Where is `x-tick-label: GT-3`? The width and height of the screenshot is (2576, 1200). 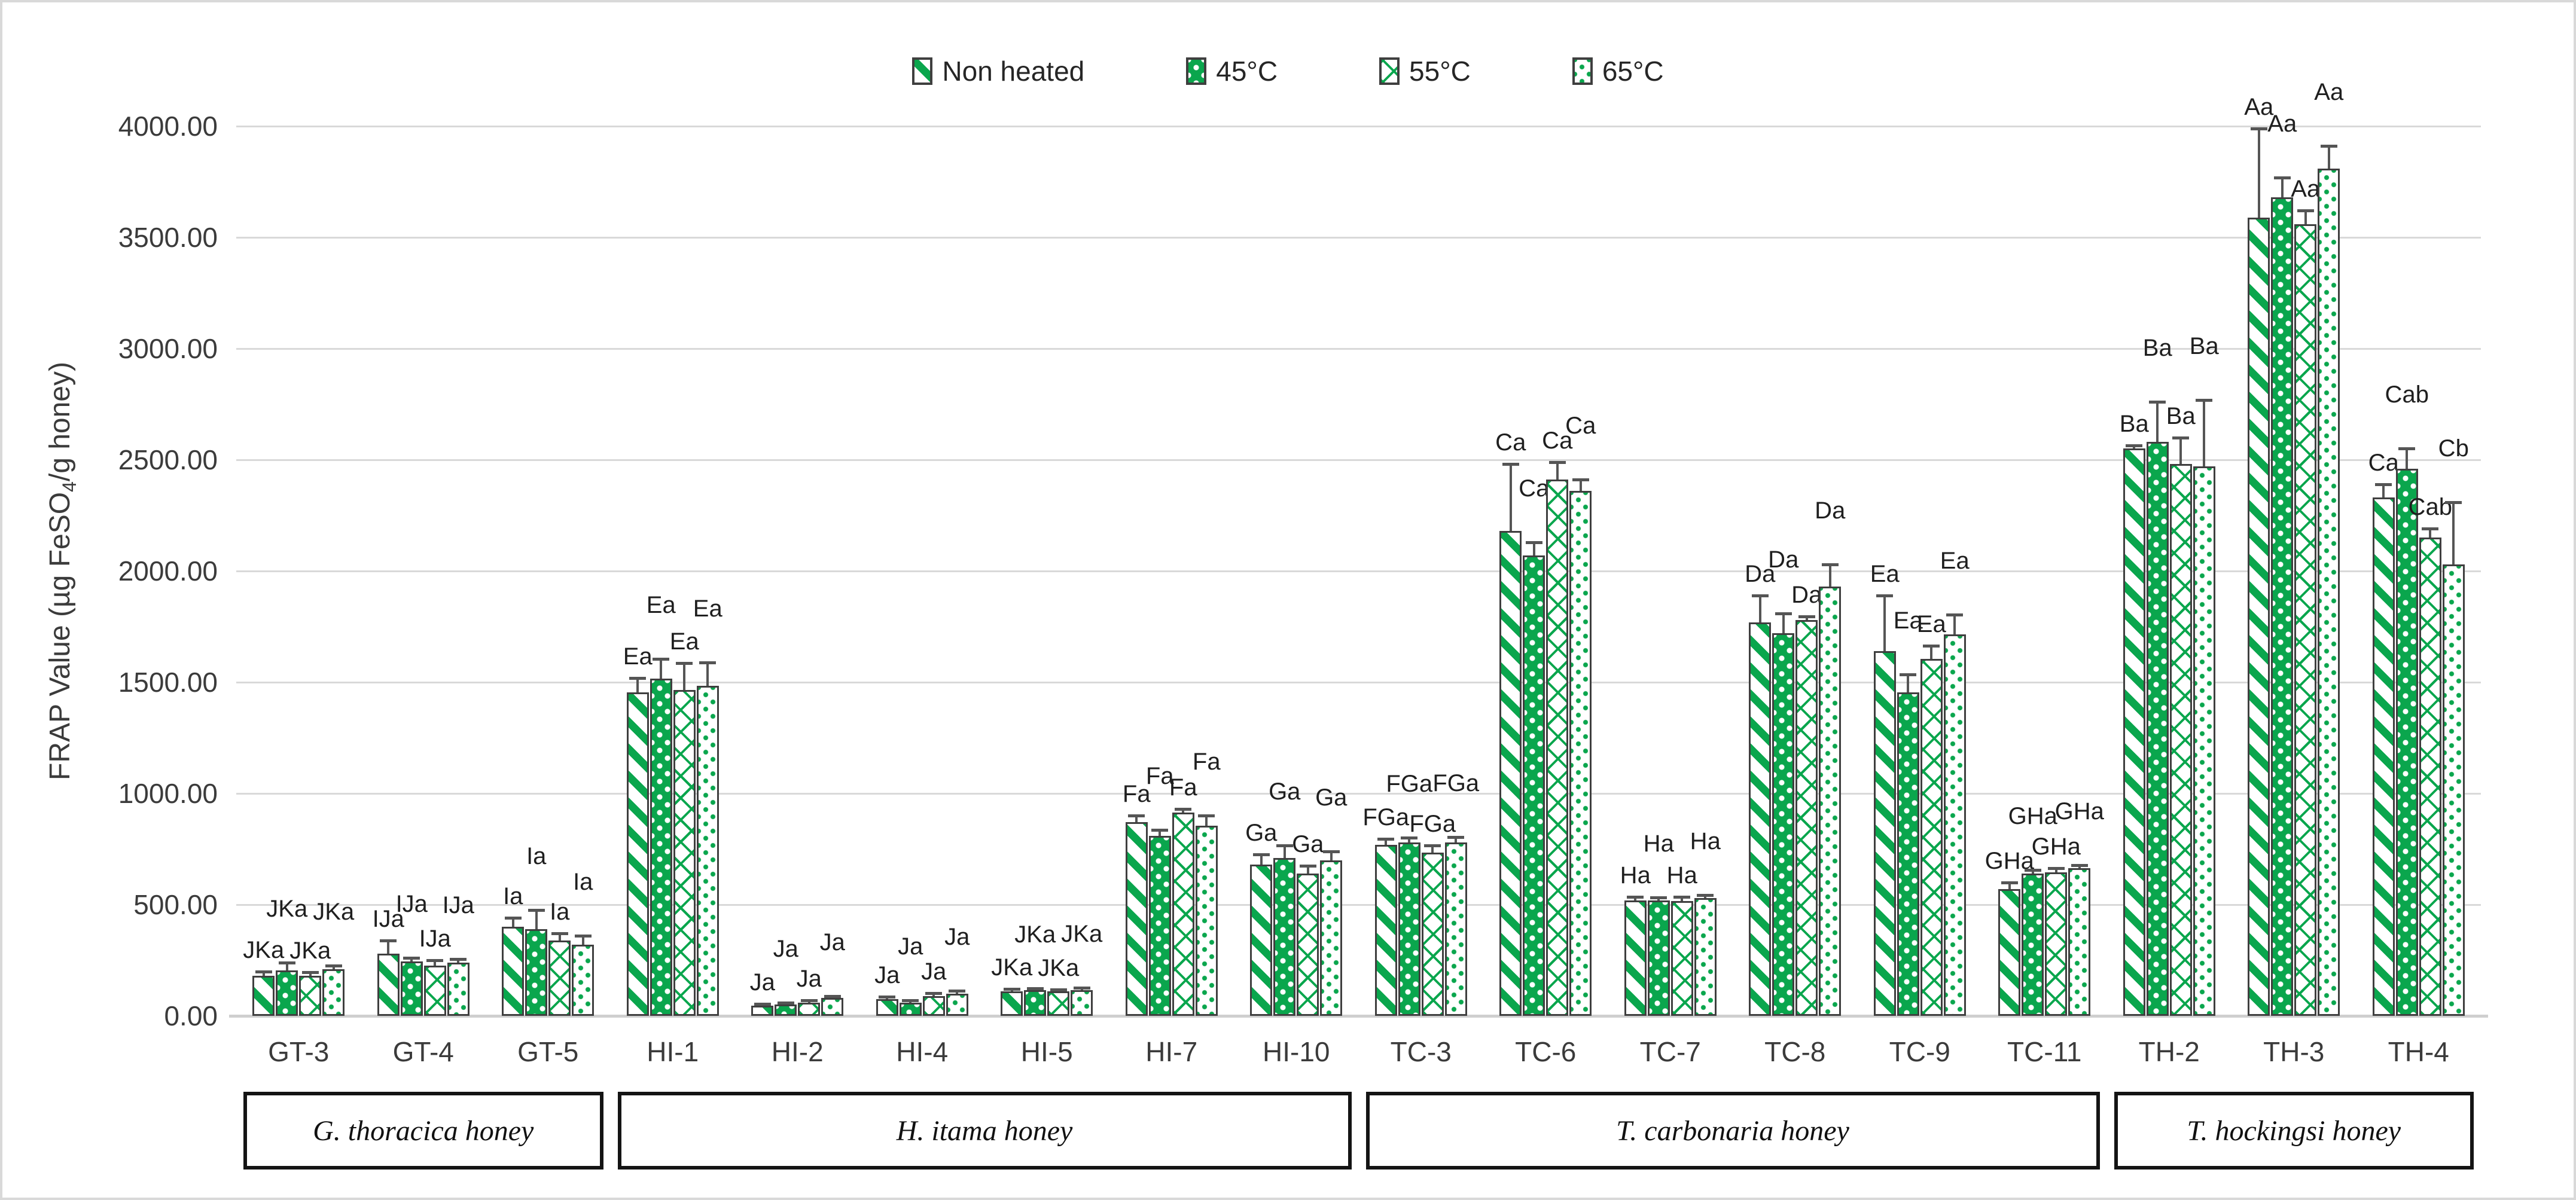
x-tick-label: GT-3 is located at coordinates (299, 1052).